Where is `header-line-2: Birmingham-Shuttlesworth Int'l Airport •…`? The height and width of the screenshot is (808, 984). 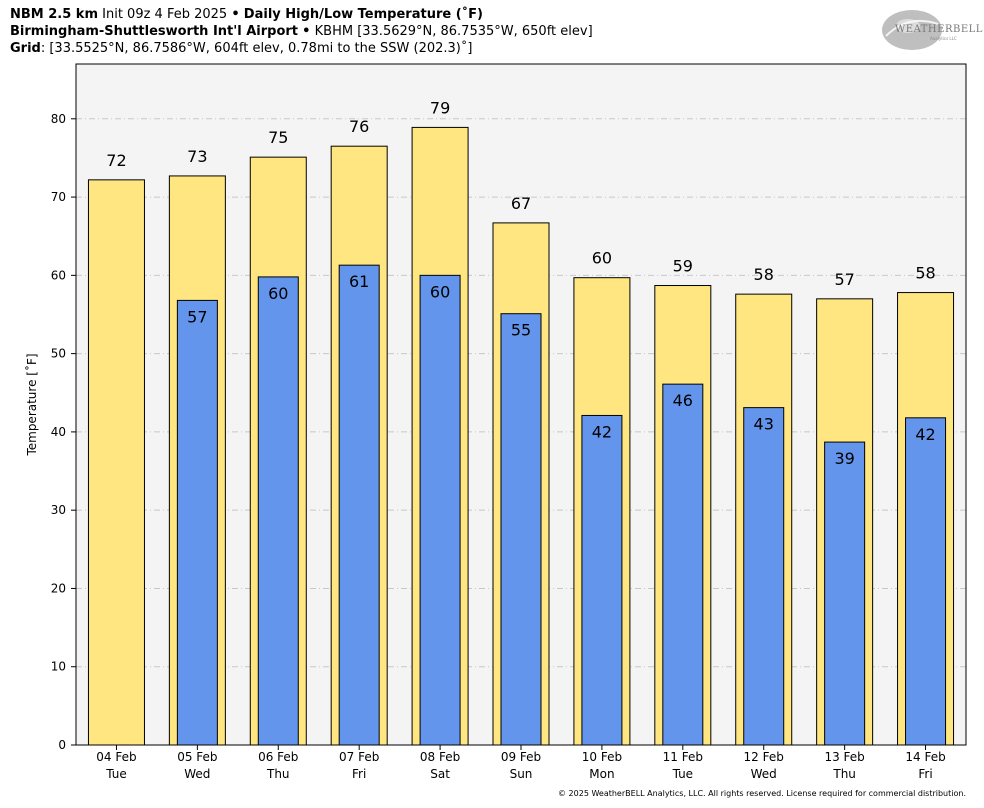
header-line-2: Birmingham-Shuttlesworth Int'l Airport •… is located at coordinates (301, 31).